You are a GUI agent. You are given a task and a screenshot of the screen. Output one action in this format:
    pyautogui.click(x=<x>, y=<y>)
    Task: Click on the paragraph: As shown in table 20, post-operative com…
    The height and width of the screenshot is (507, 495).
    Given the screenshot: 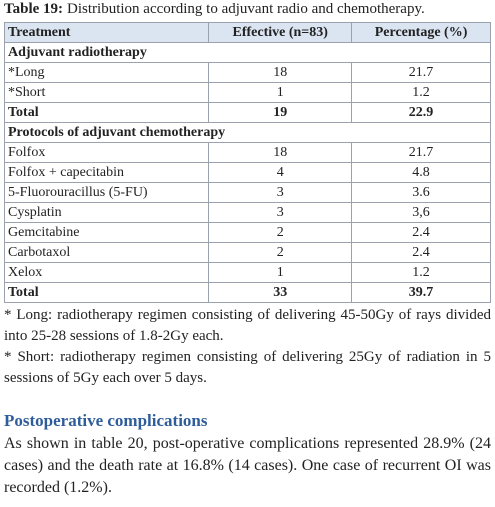 What is the action you would take?
    pyautogui.click(x=247, y=465)
    